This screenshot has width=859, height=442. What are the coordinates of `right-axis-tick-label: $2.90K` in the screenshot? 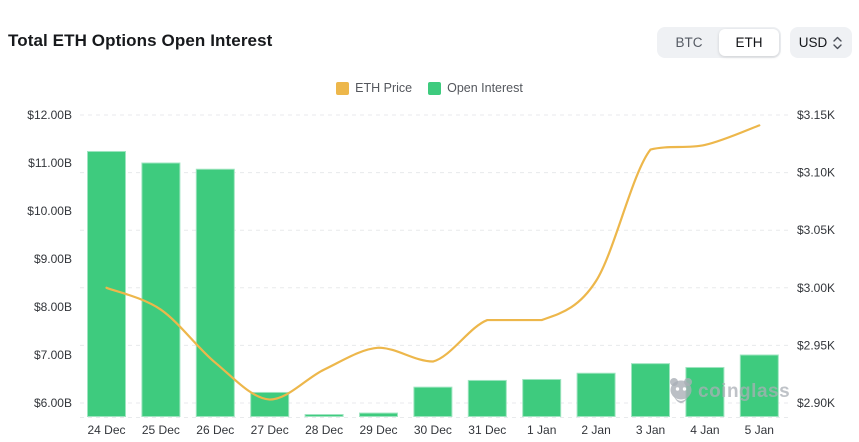 It's located at (816, 403).